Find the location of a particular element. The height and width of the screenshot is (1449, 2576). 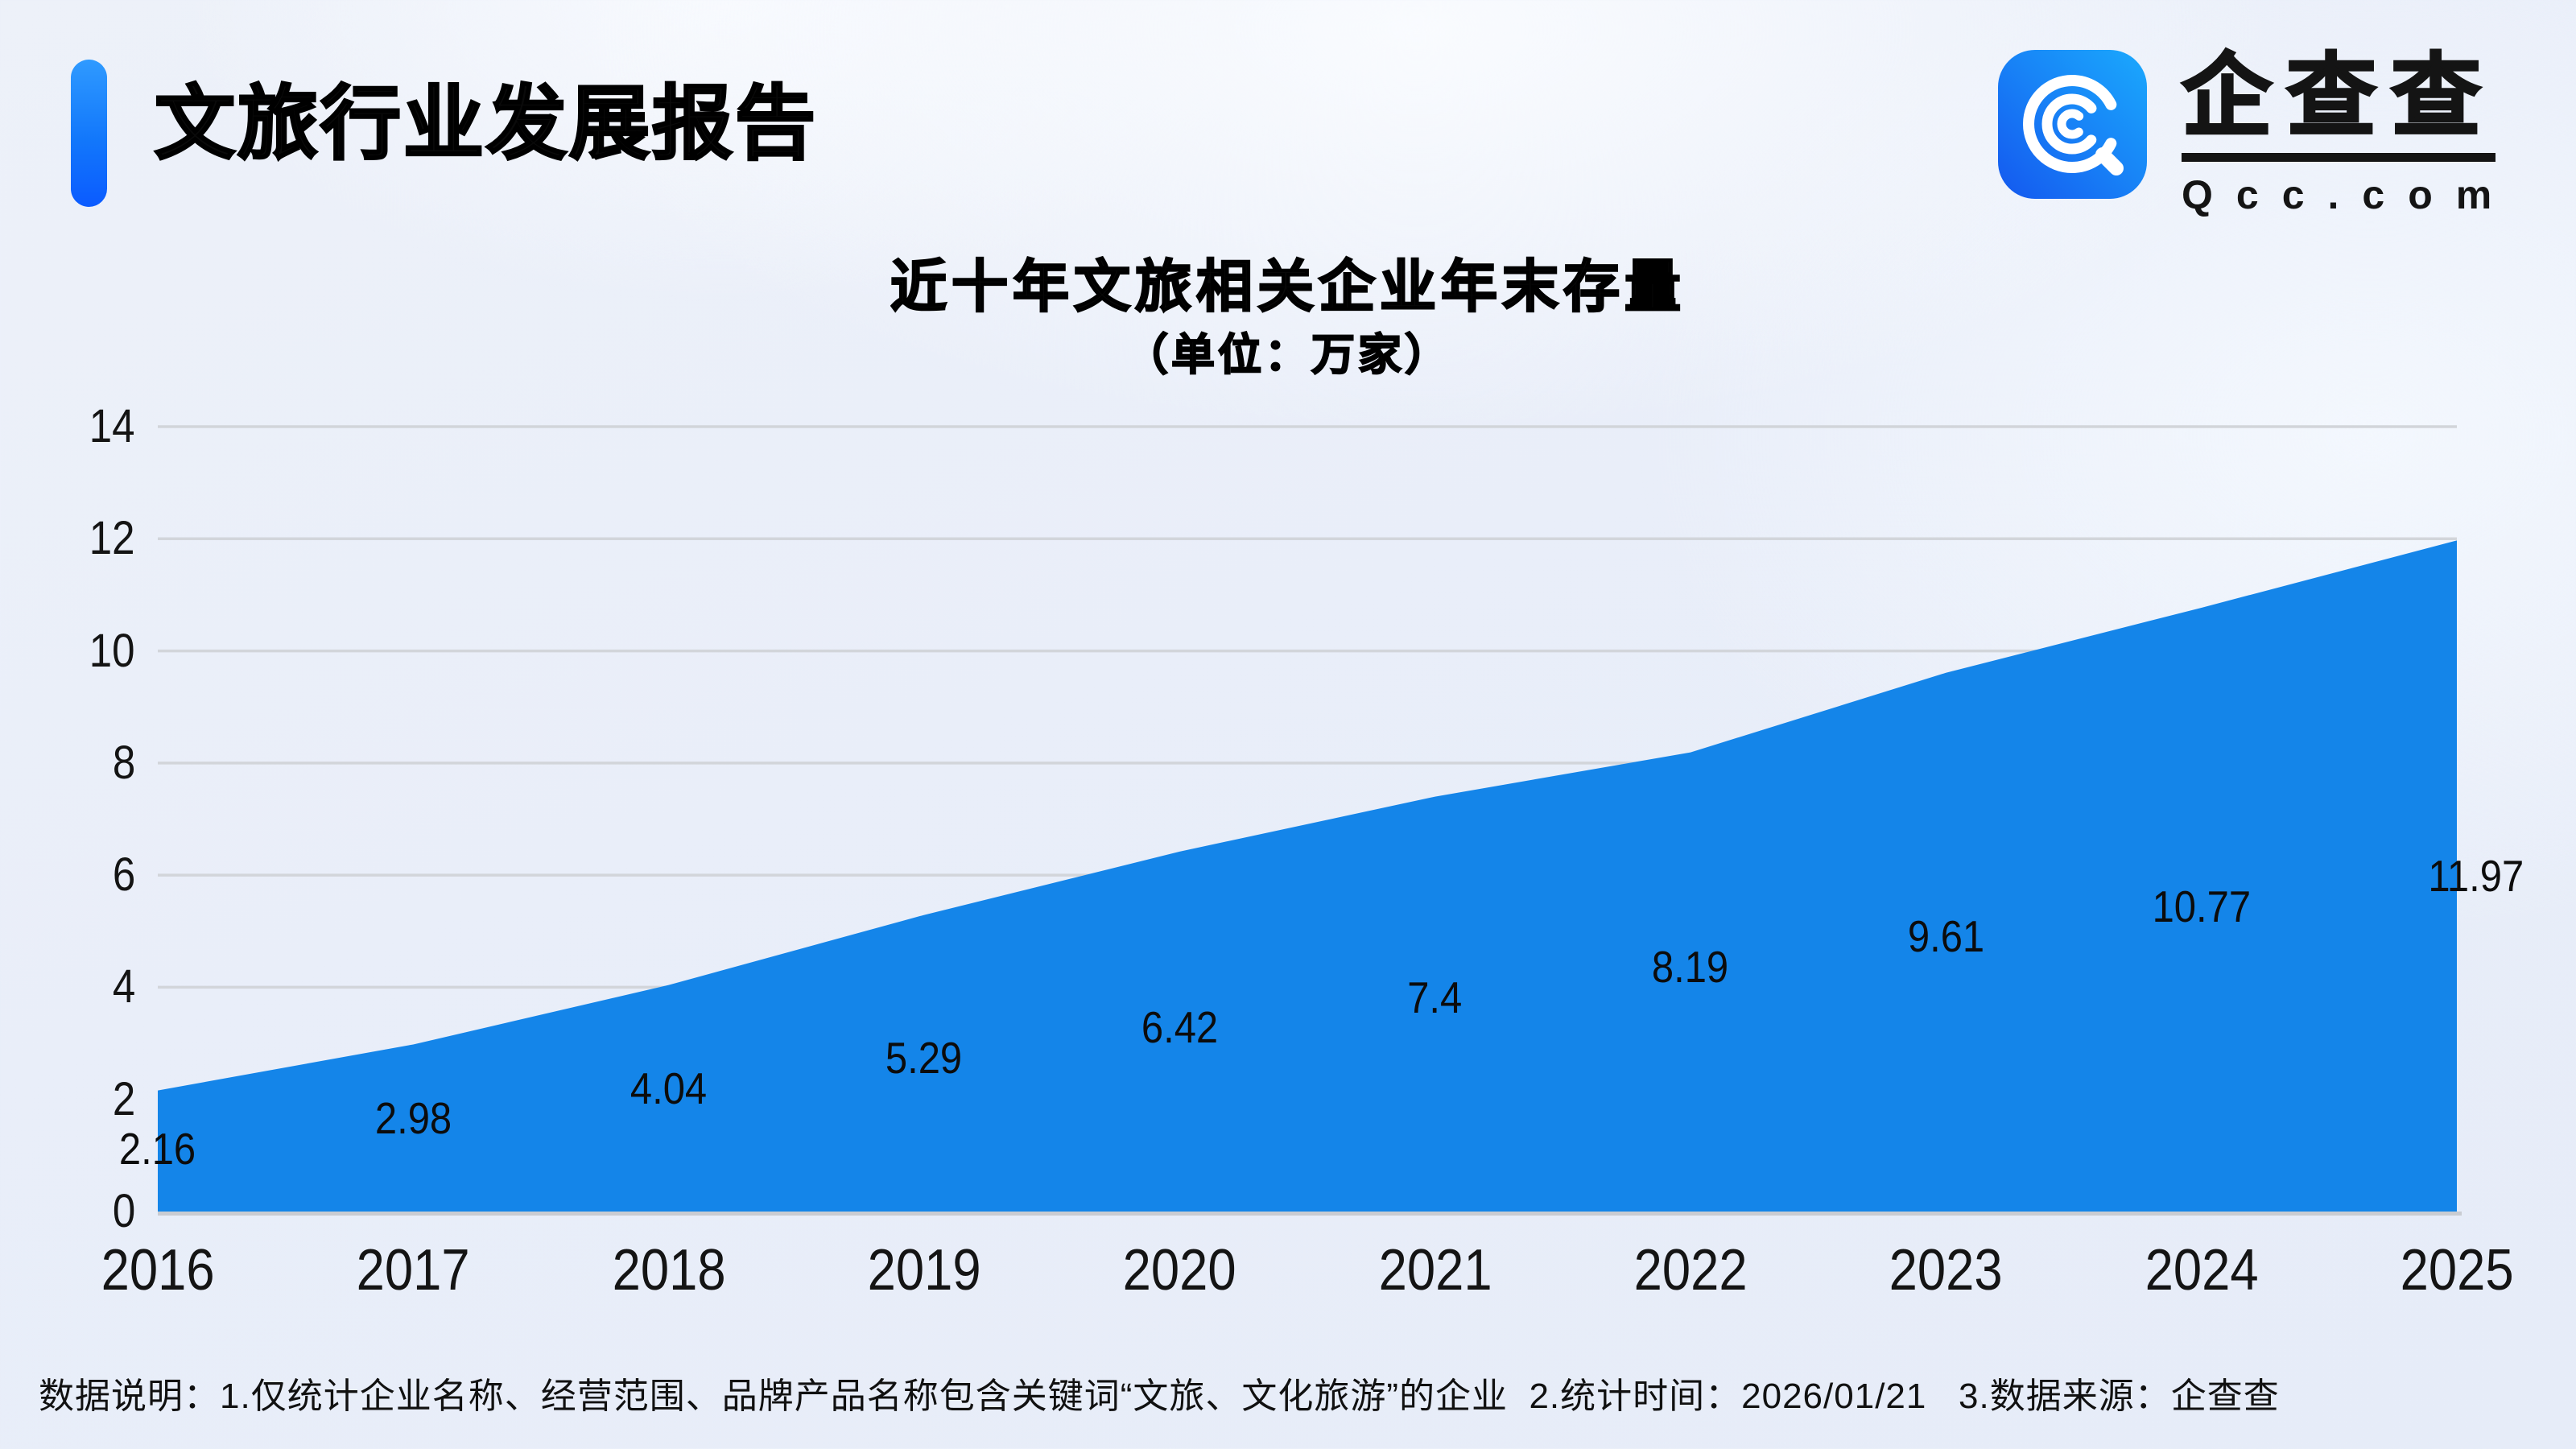

data-label: 9.61 is located at coordinates (1945, 936).